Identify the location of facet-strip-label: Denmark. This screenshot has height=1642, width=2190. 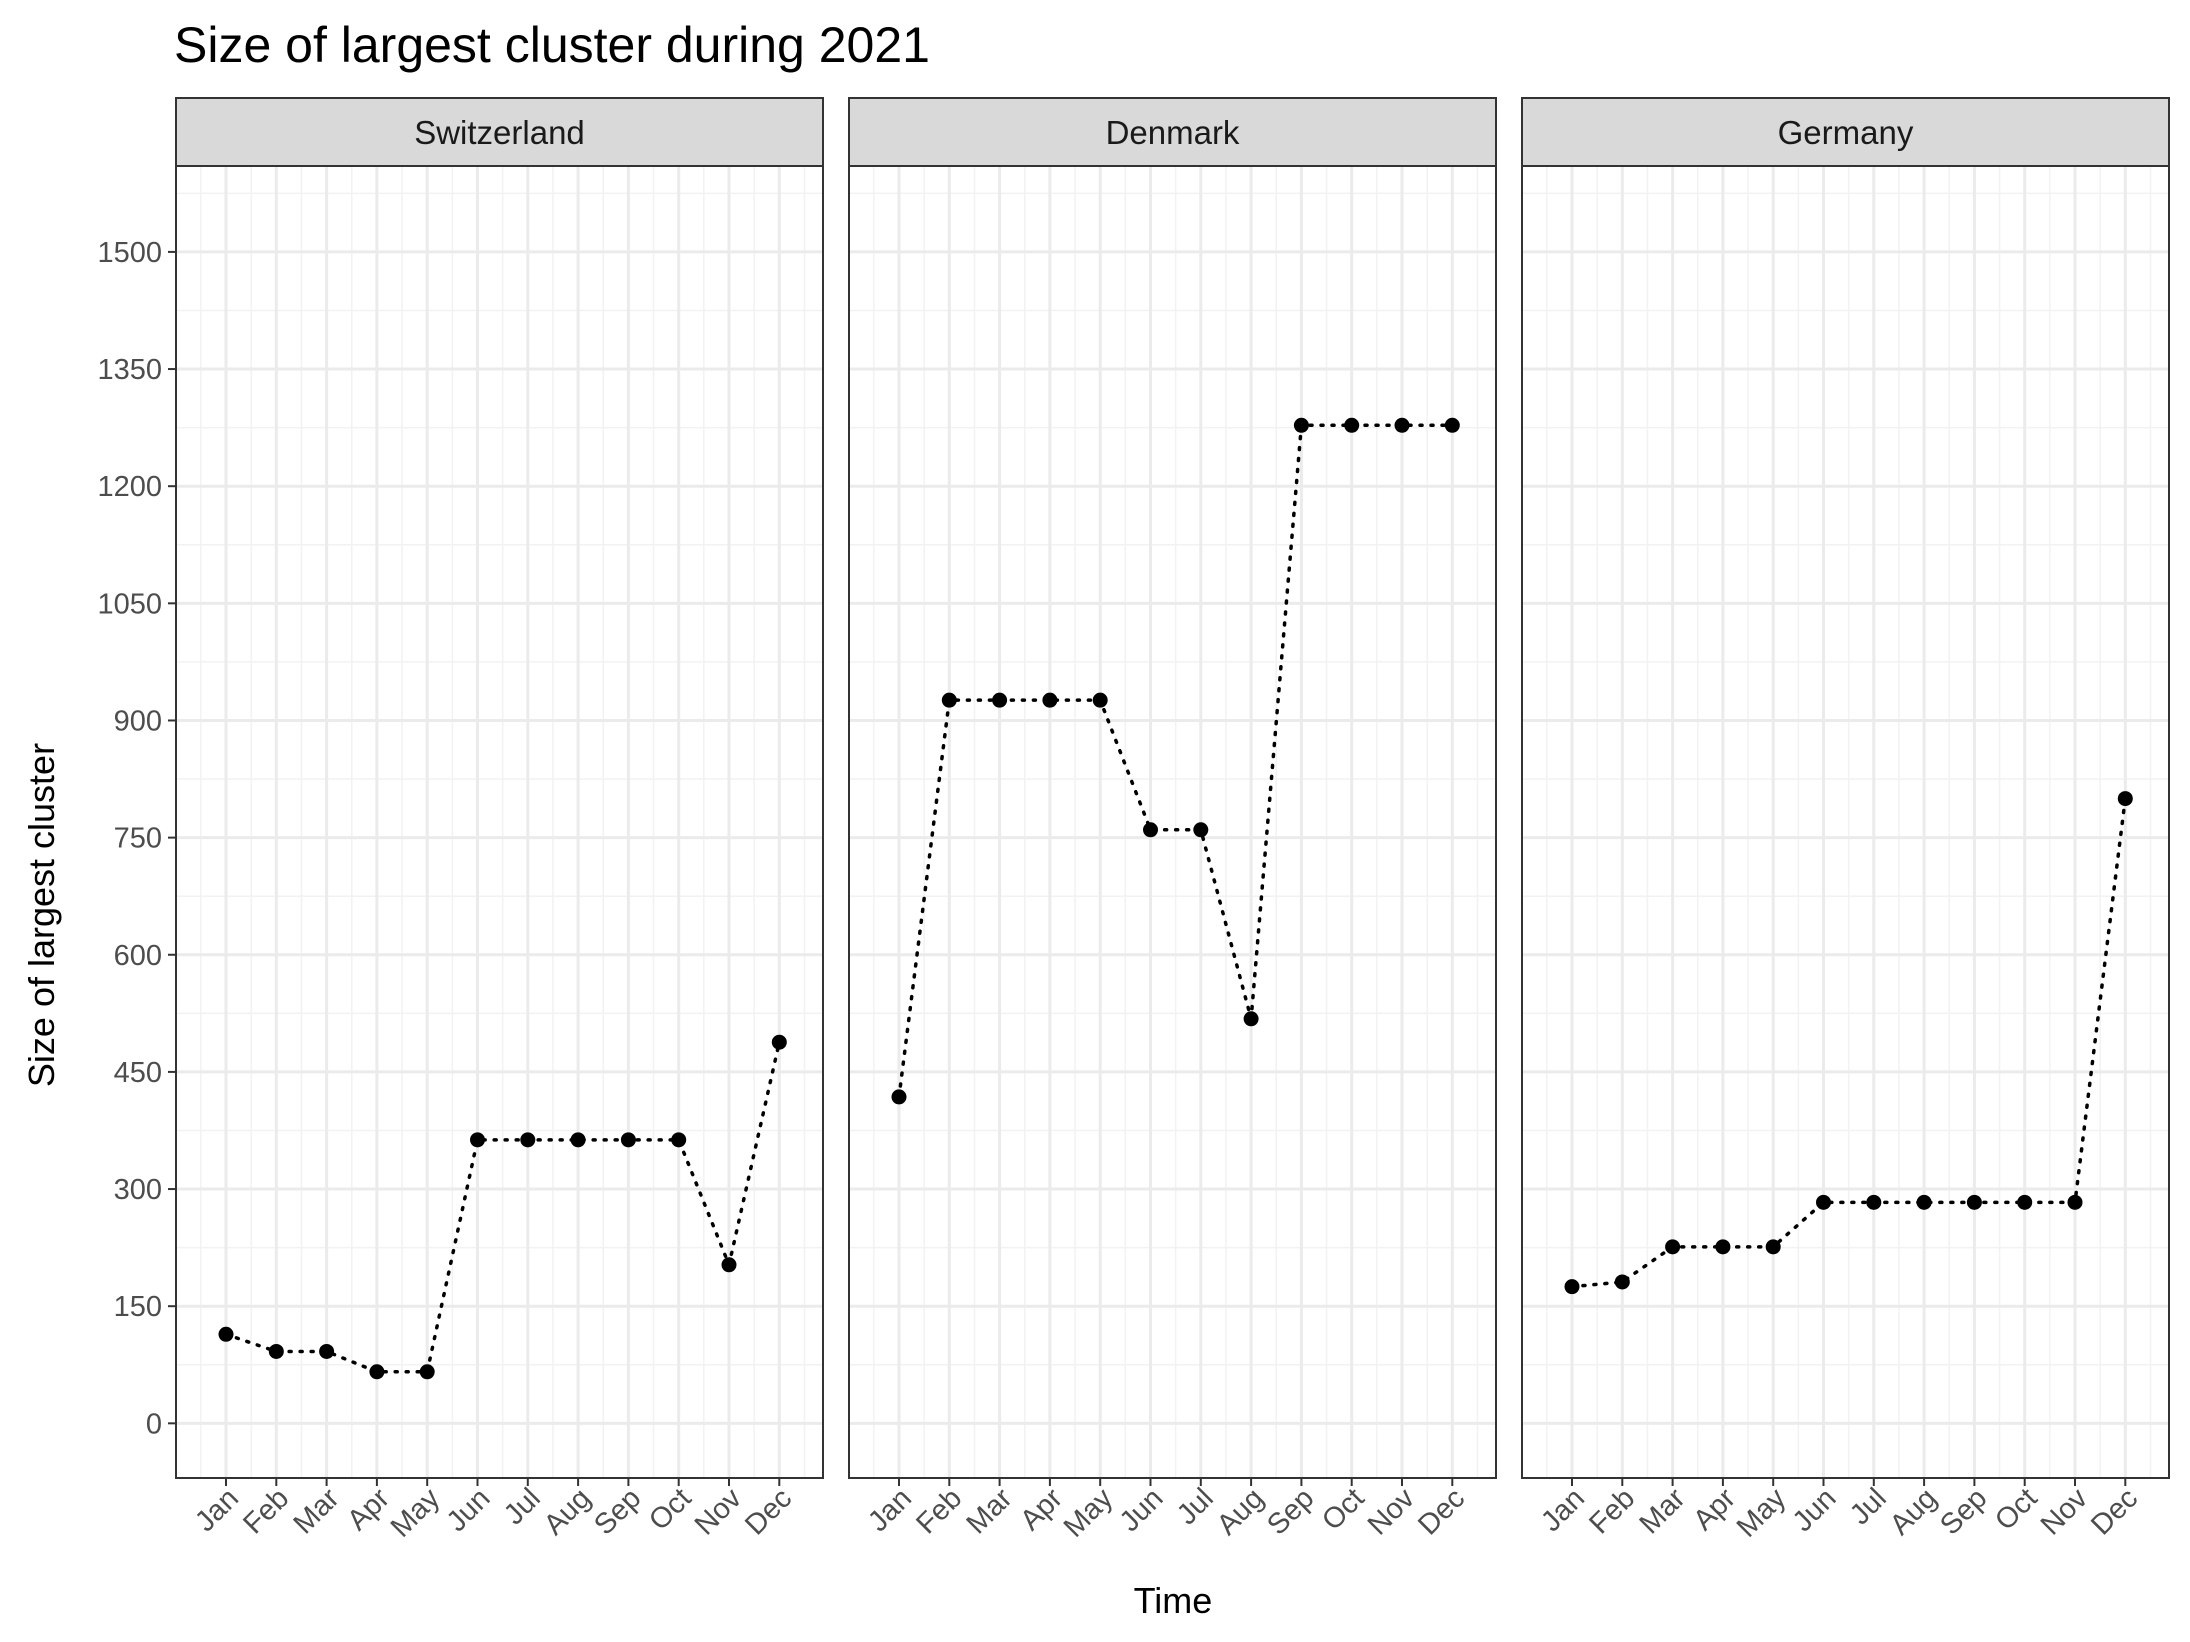
(1173, 132).